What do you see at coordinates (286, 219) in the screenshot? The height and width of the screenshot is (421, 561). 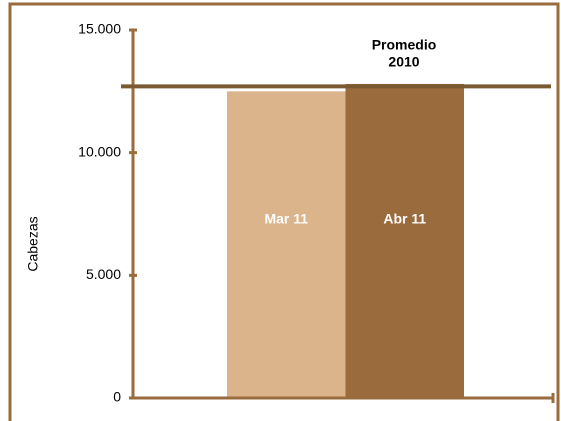 I see `bar-label: Mar 11` at bounding box center [286, 219].